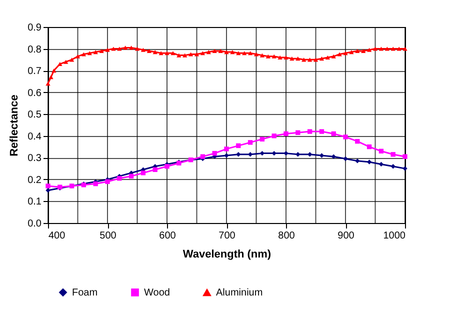 The image size is (474, 313). I want to click on y-tick-label: 0.6, so click(35, 93).